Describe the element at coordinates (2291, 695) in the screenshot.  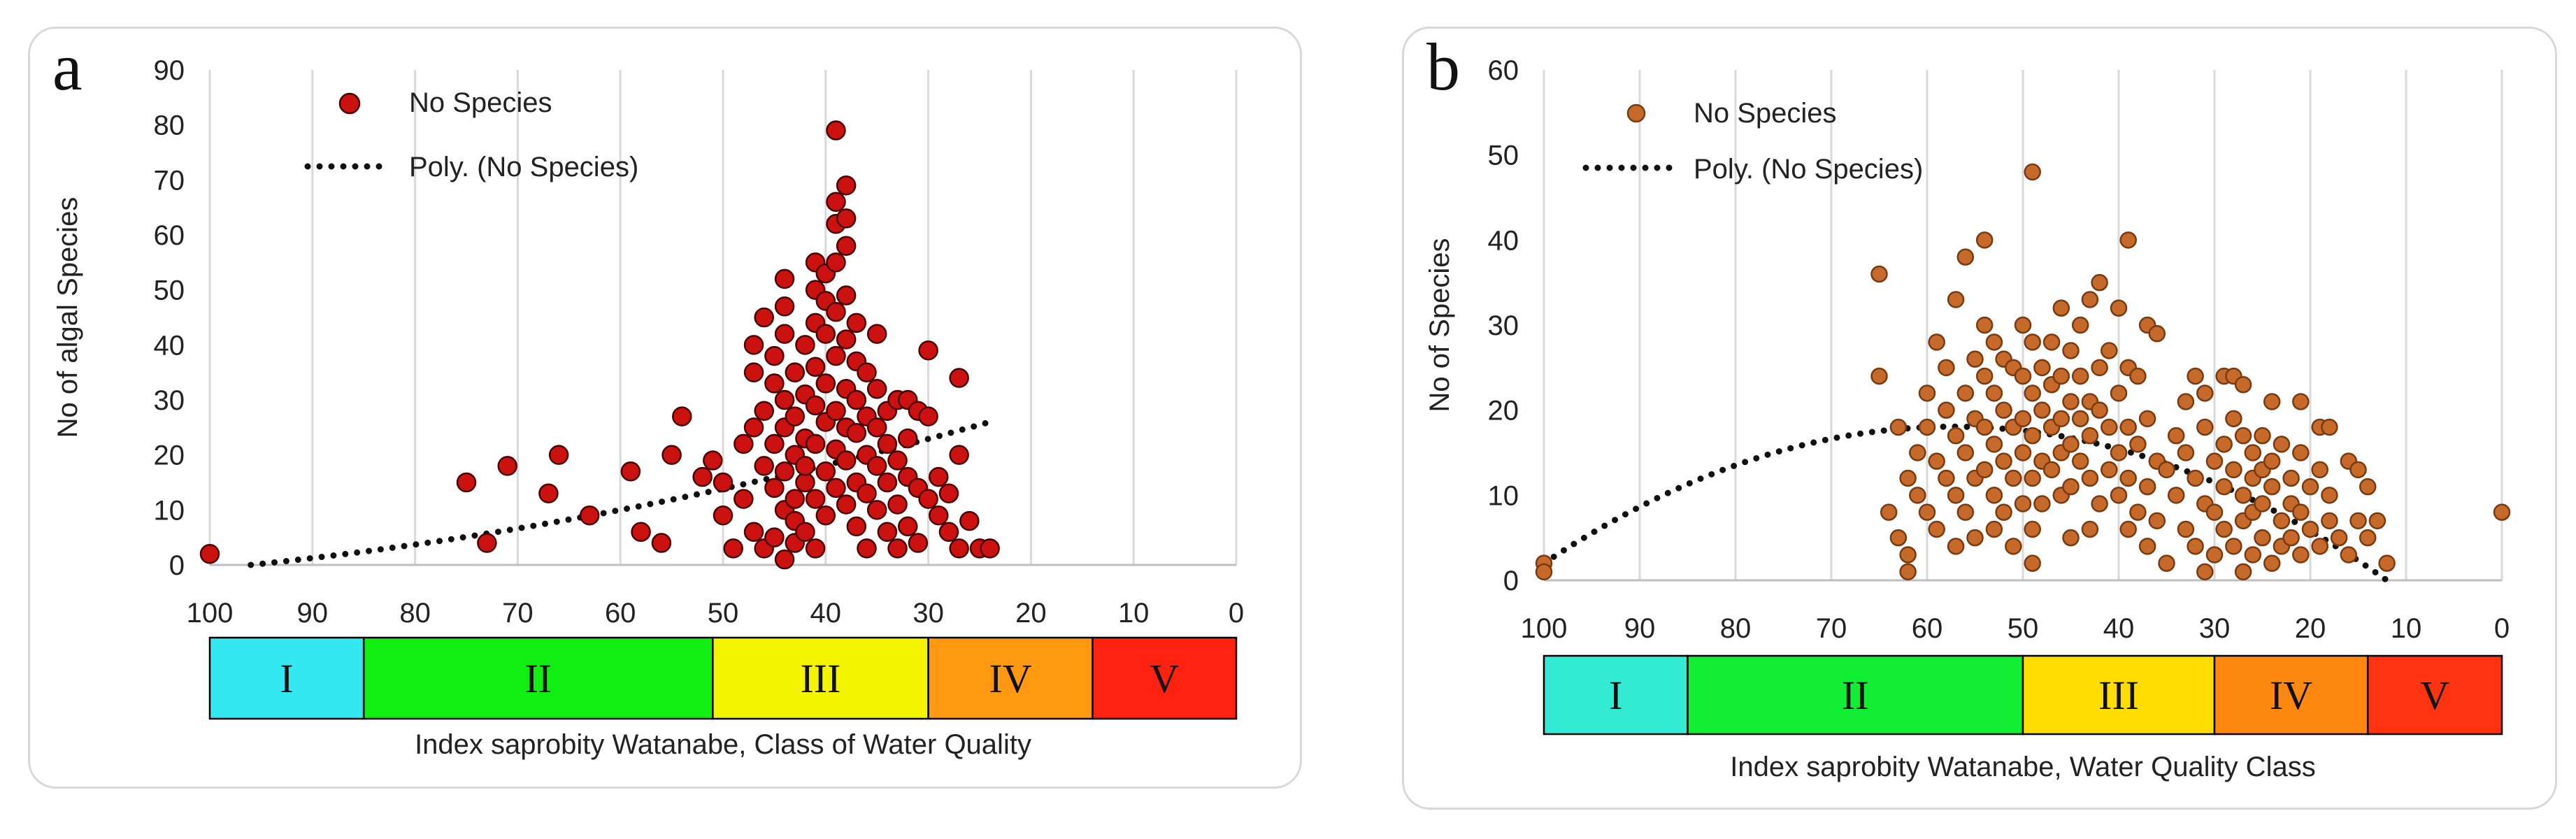
I see `quality-class-segment` at that location.